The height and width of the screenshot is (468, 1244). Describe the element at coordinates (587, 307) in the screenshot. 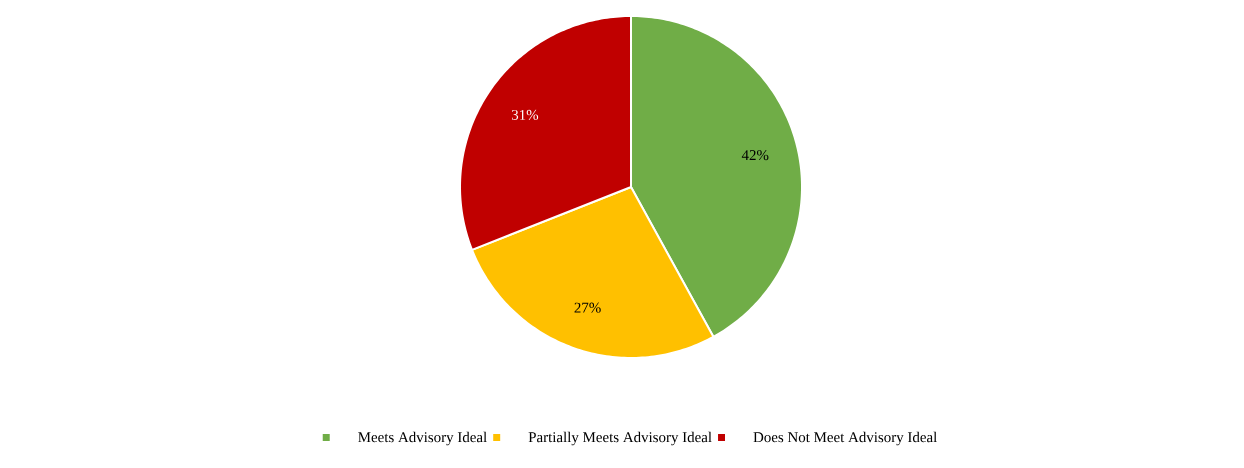

I see `data-label: 27%` at that location.